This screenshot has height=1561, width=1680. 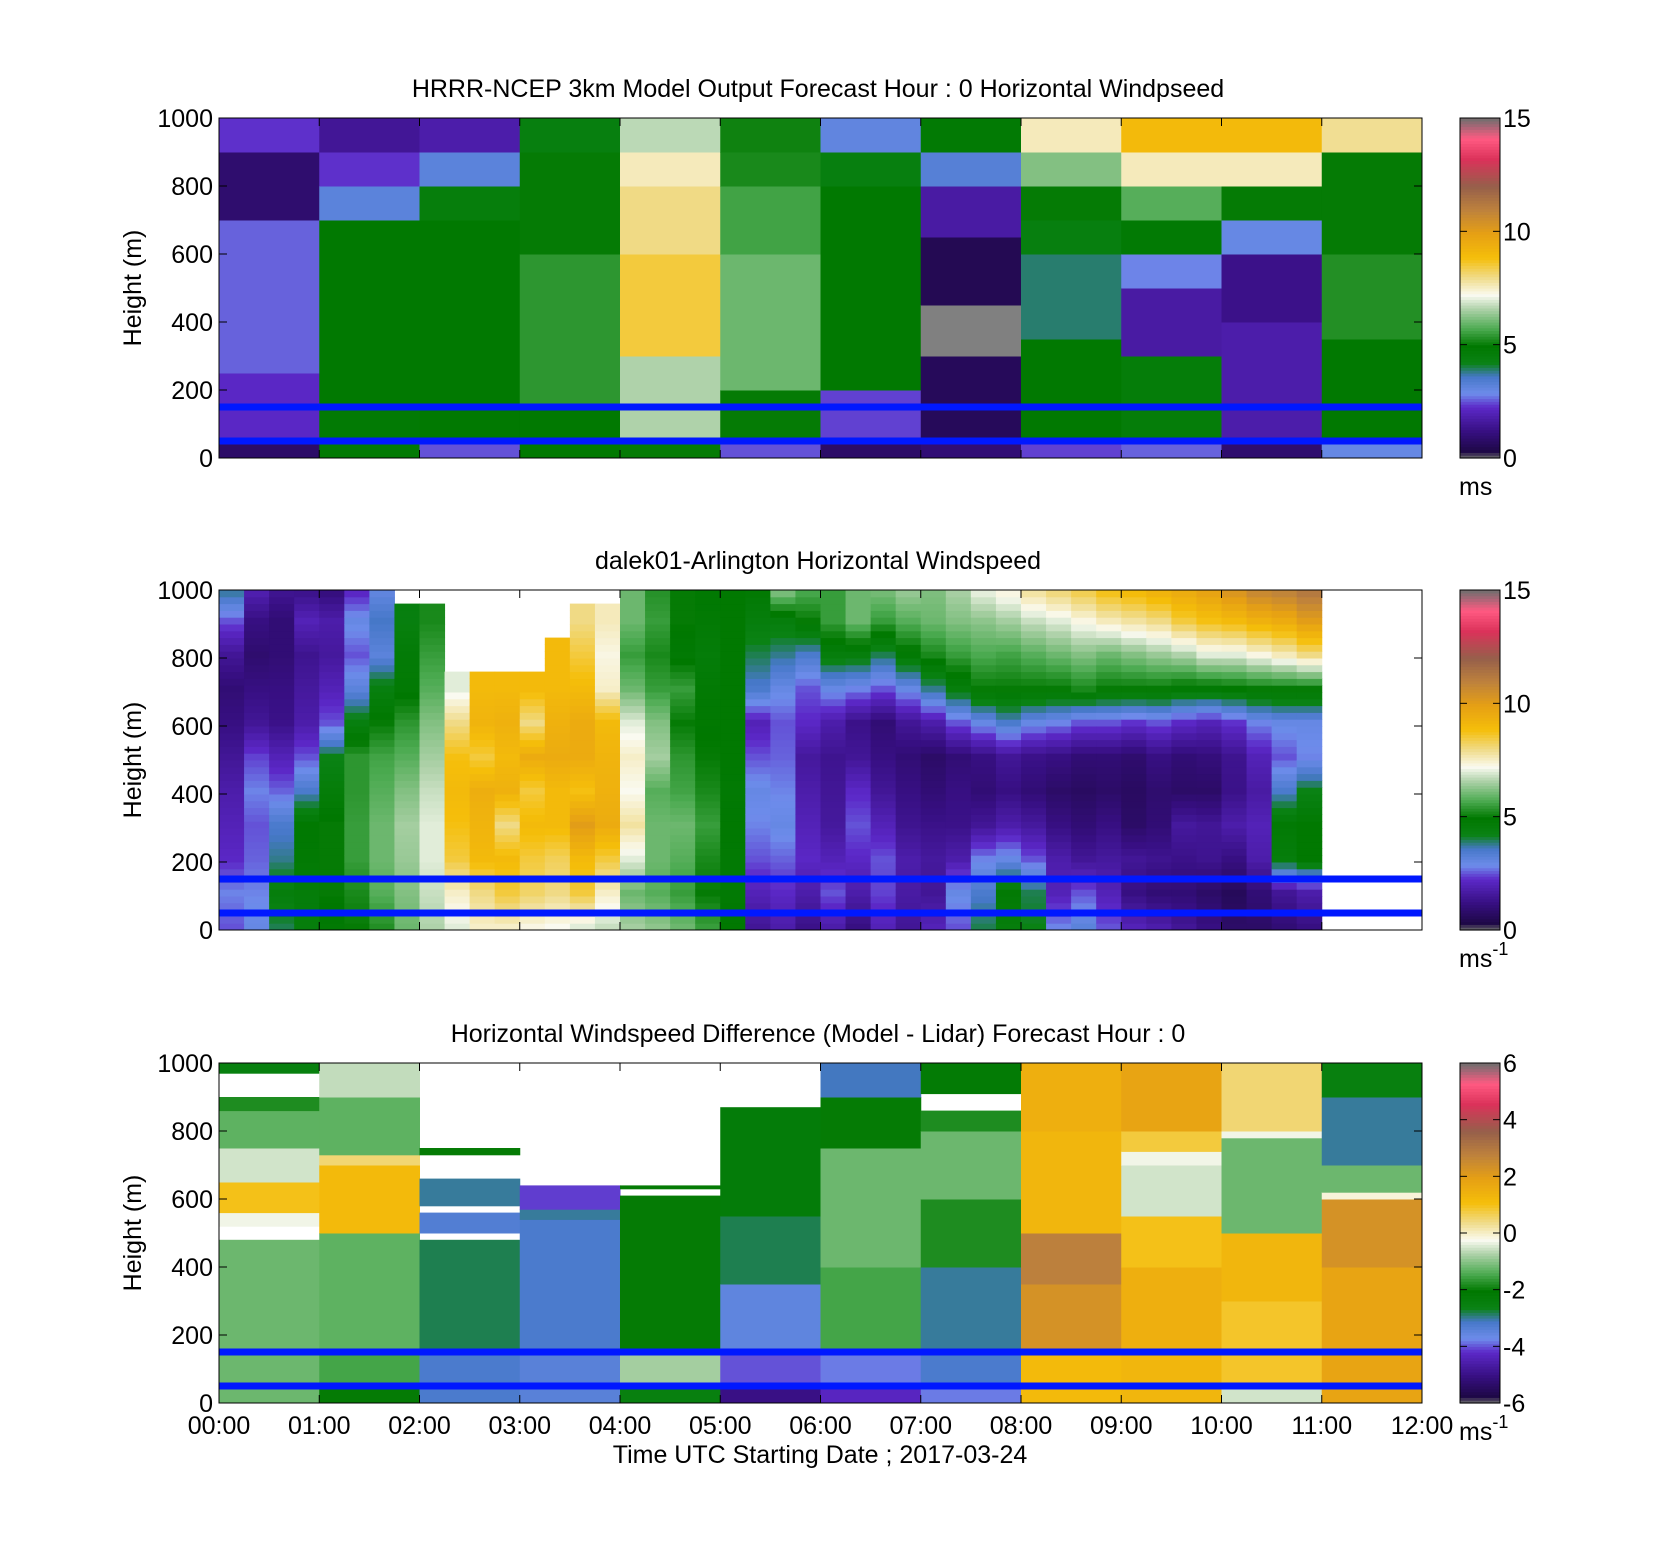 What do you see at coordinates (192, 391) in the screenshot?
I see `y-tick-label: 200` at bounding box center [192, 391].